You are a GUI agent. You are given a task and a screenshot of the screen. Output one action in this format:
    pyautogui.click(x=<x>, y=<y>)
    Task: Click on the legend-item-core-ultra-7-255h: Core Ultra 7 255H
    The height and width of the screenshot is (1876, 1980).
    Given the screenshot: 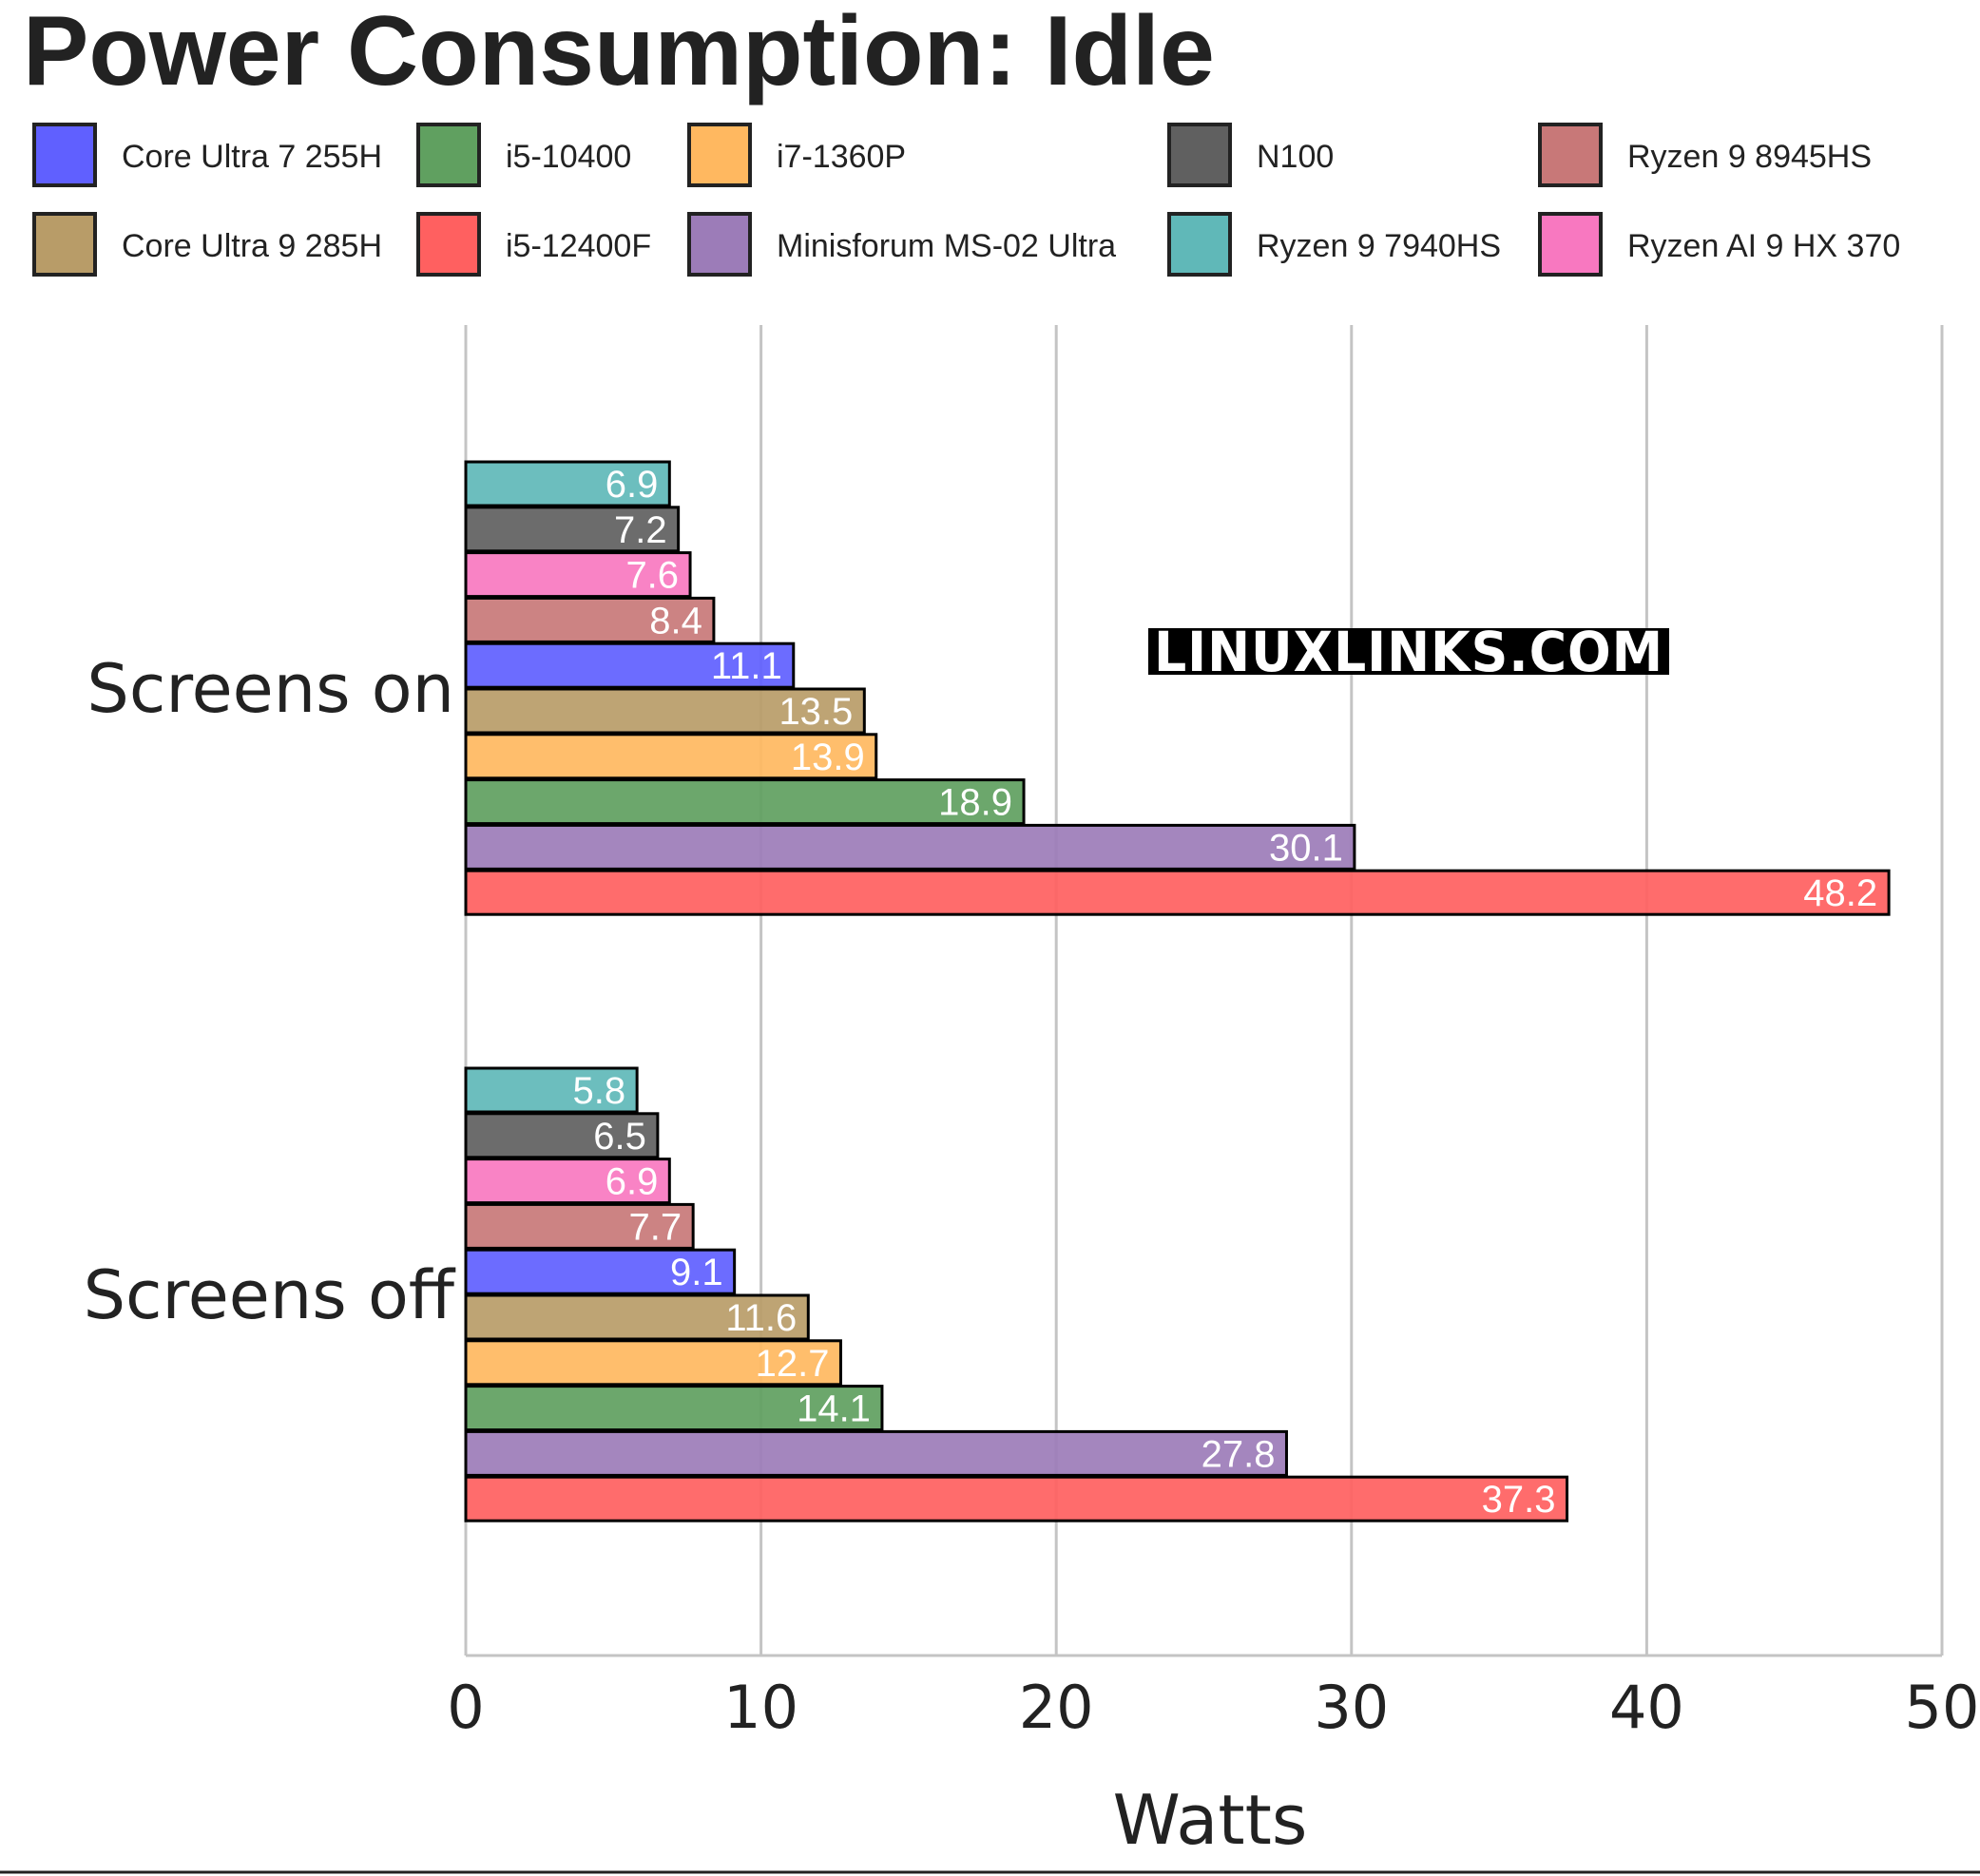 What is the action you would take?
    pyautogui.click(x=207, y=155)
    